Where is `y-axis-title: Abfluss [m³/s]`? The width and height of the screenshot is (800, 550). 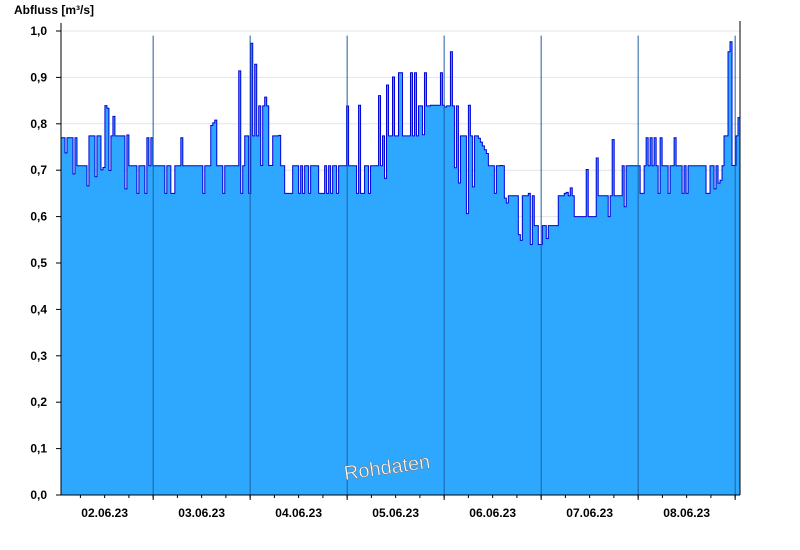
y-axis-title: Abfluss [m³/s] is located at coordinates (54, 10).